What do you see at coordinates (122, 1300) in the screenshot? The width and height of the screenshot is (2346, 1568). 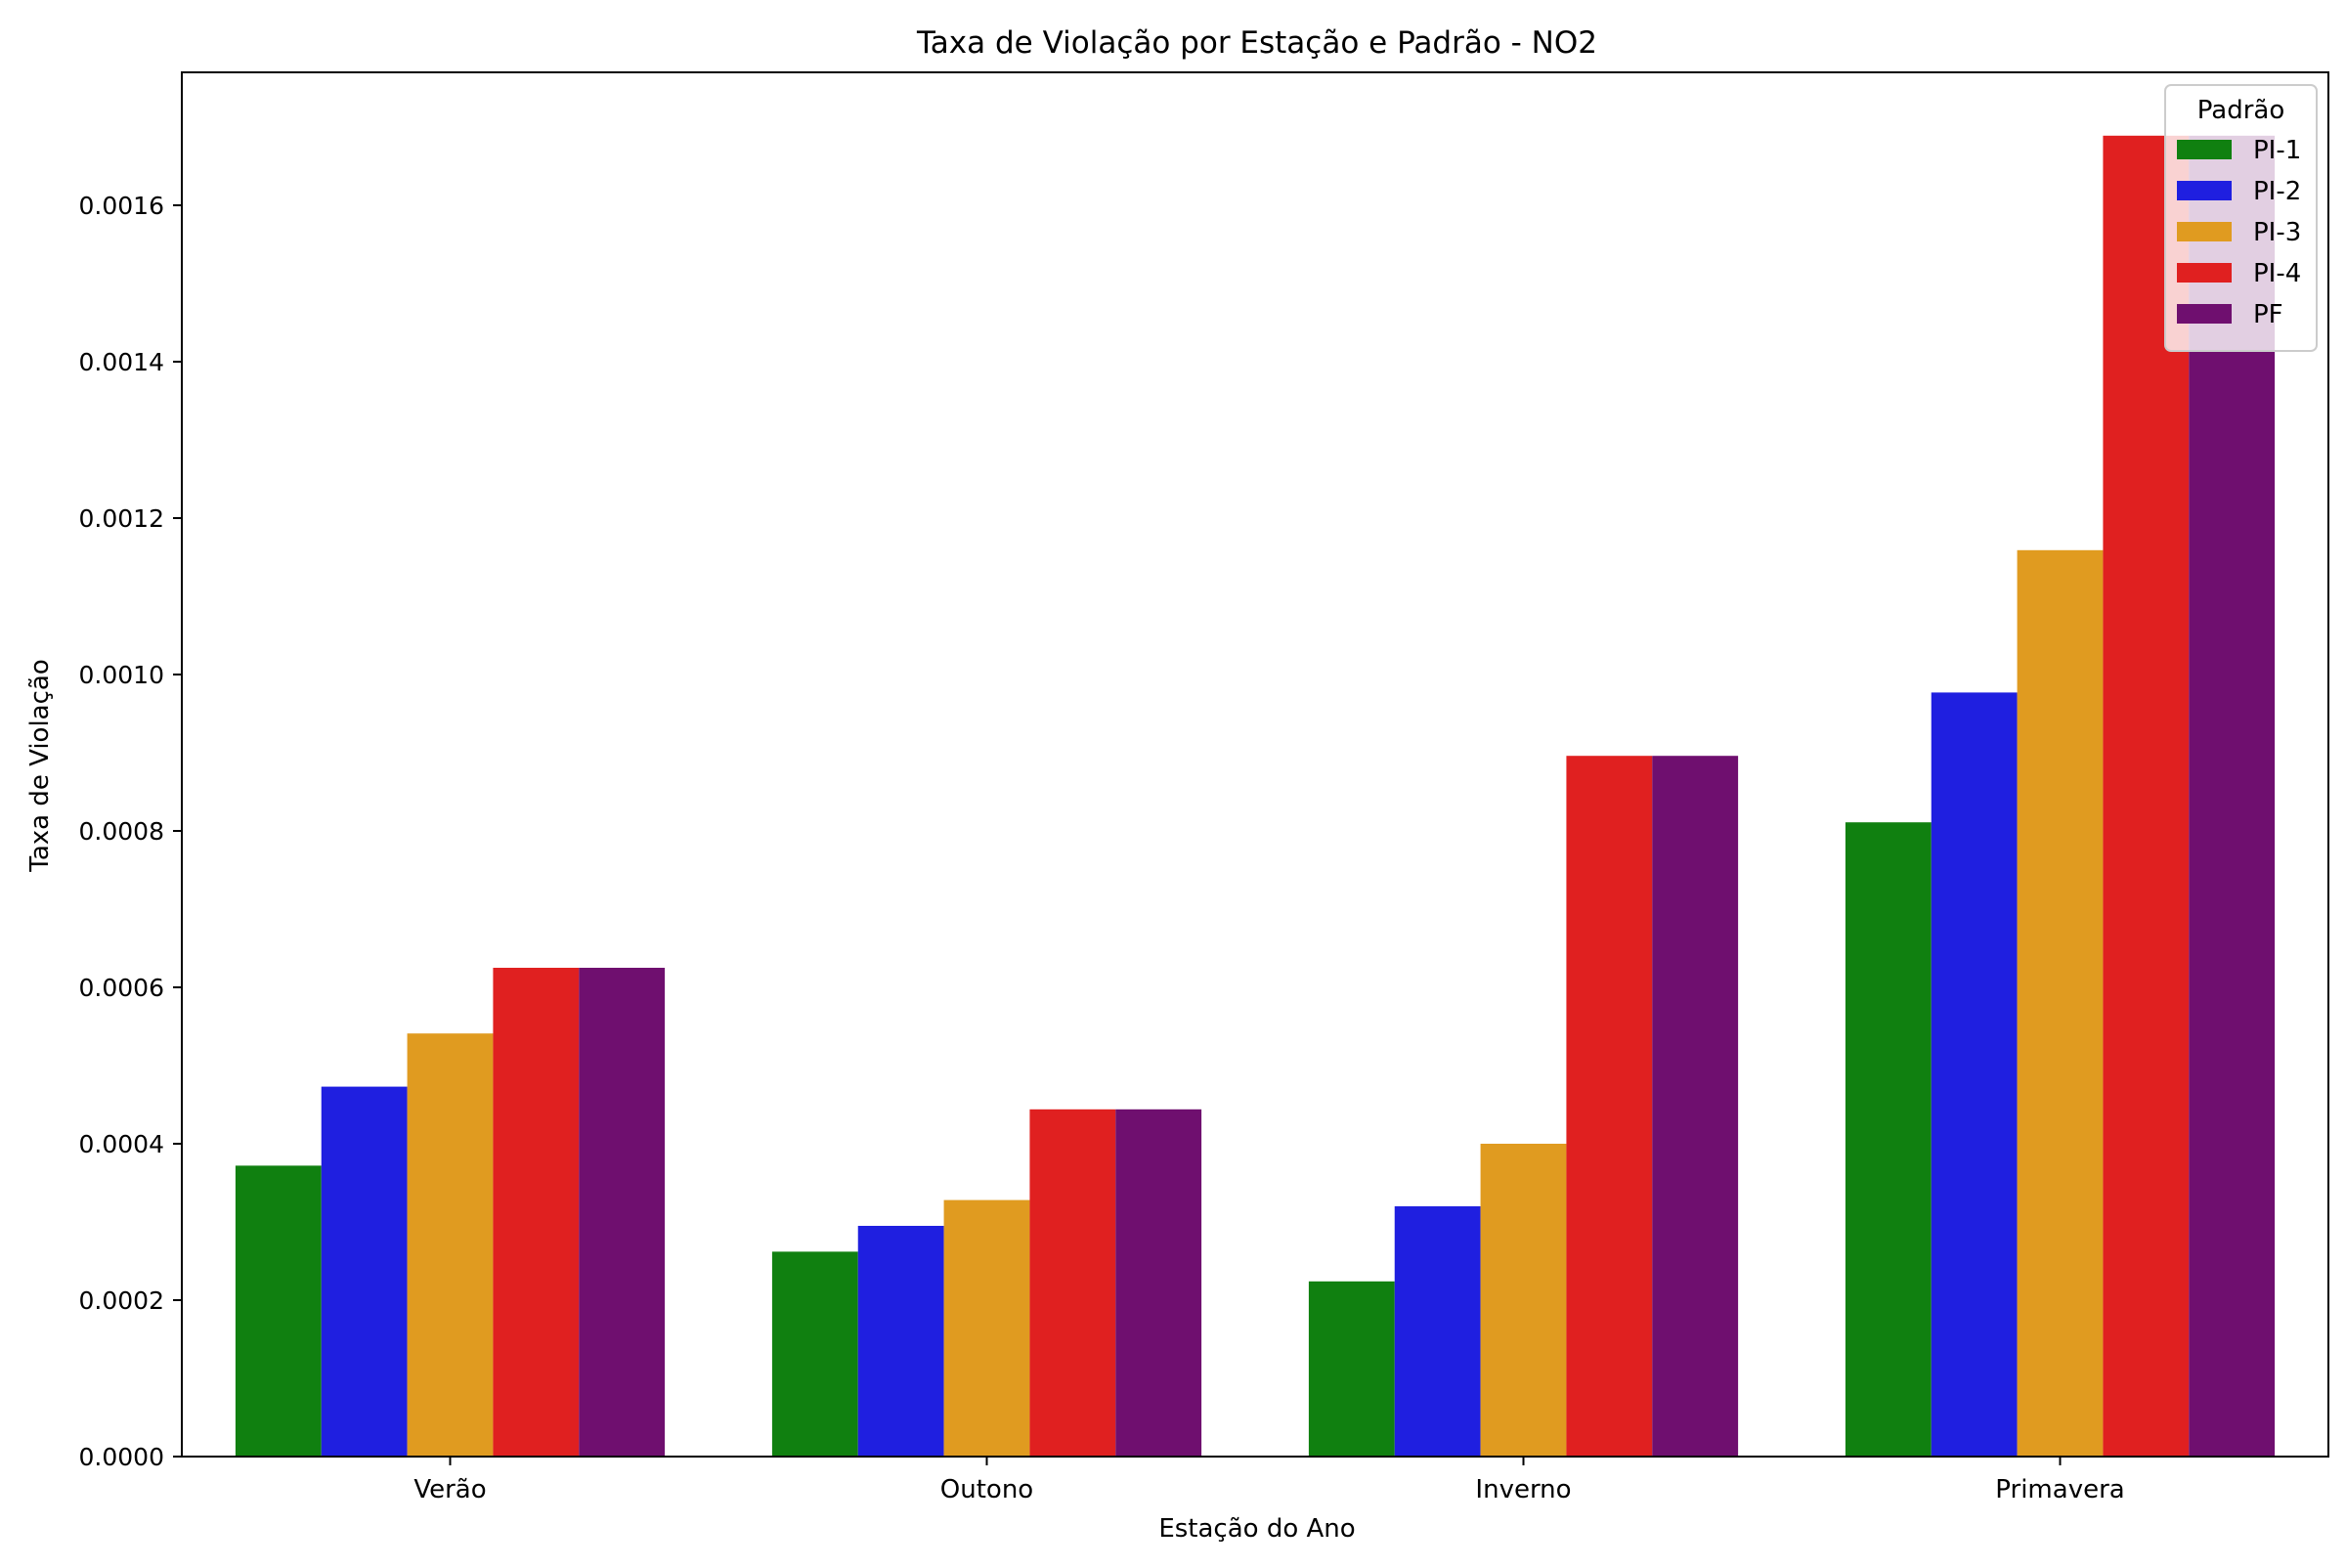 I see `y-tick-label: 0.0002` at bounding box center [122, 1300].